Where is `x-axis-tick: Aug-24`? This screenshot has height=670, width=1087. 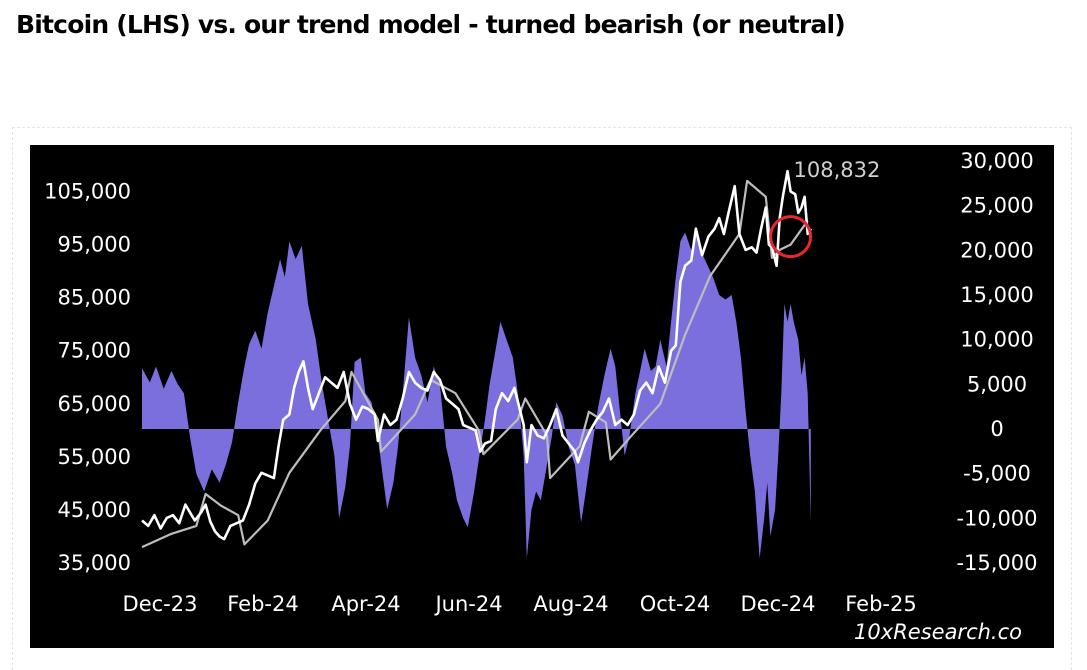
x-axis-tick: Aug-24 is located at coordinates (570, 604).